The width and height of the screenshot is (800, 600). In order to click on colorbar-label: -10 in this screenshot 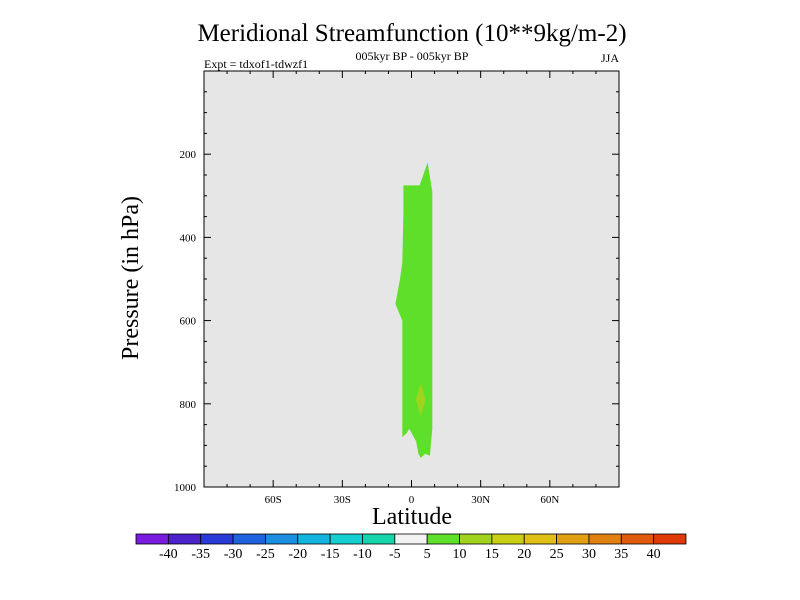, I will do `click(362, 554)`.